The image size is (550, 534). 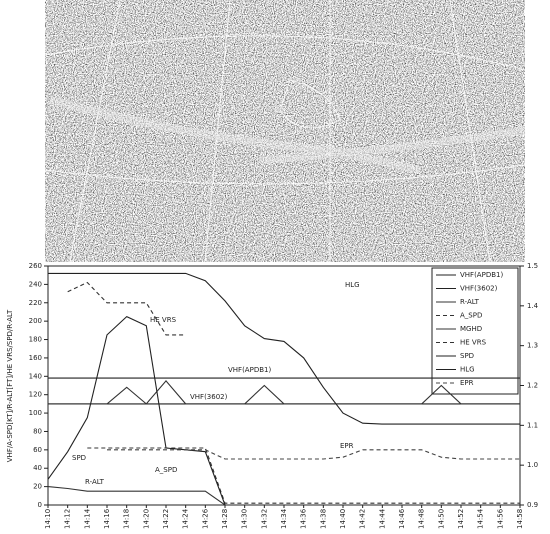 I want to click on y-tick-label: 140, so click(x=35, y=376).